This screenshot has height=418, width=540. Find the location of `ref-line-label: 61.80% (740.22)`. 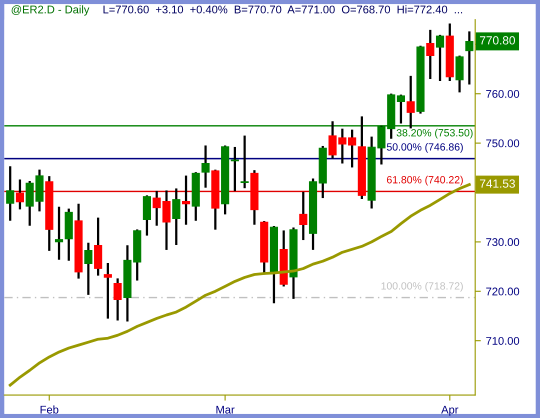

ref-line-label: 61.80% (740.22) is located at coordinates (424, 181).